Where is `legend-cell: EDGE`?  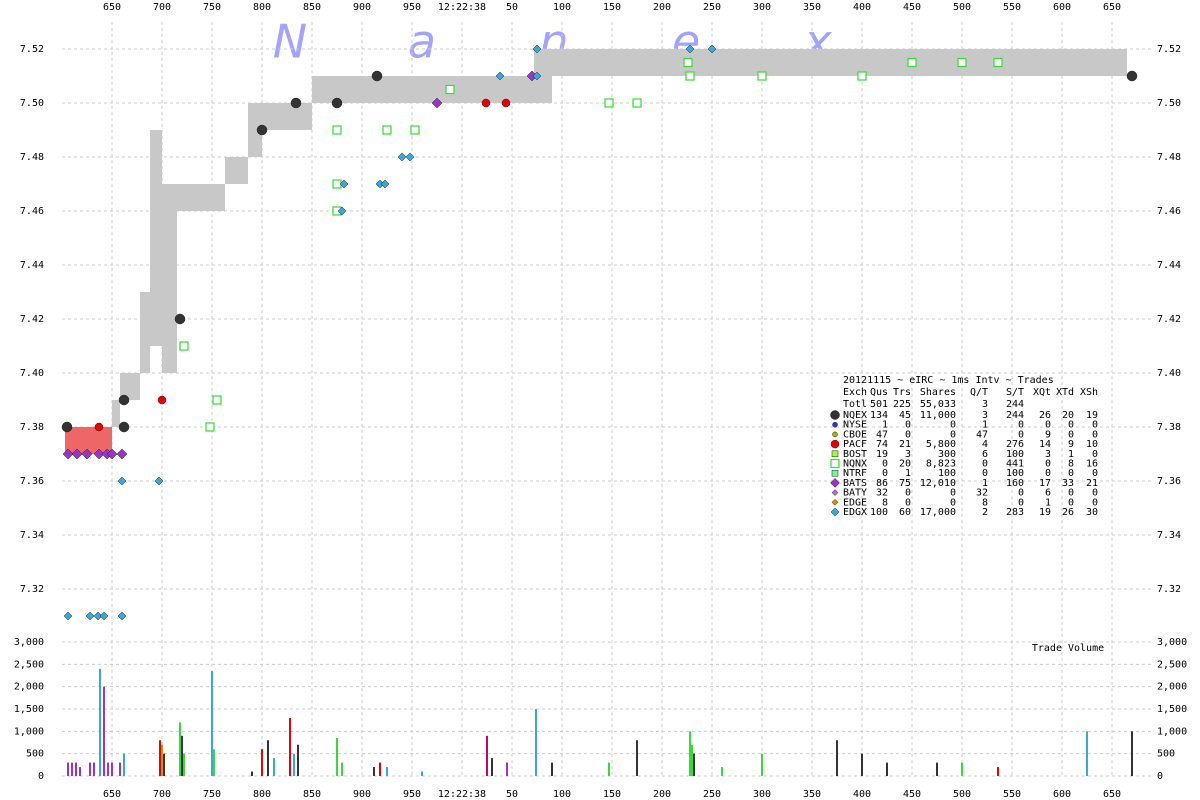
legend-cell: EDGE is located at coordinates (855, 502).